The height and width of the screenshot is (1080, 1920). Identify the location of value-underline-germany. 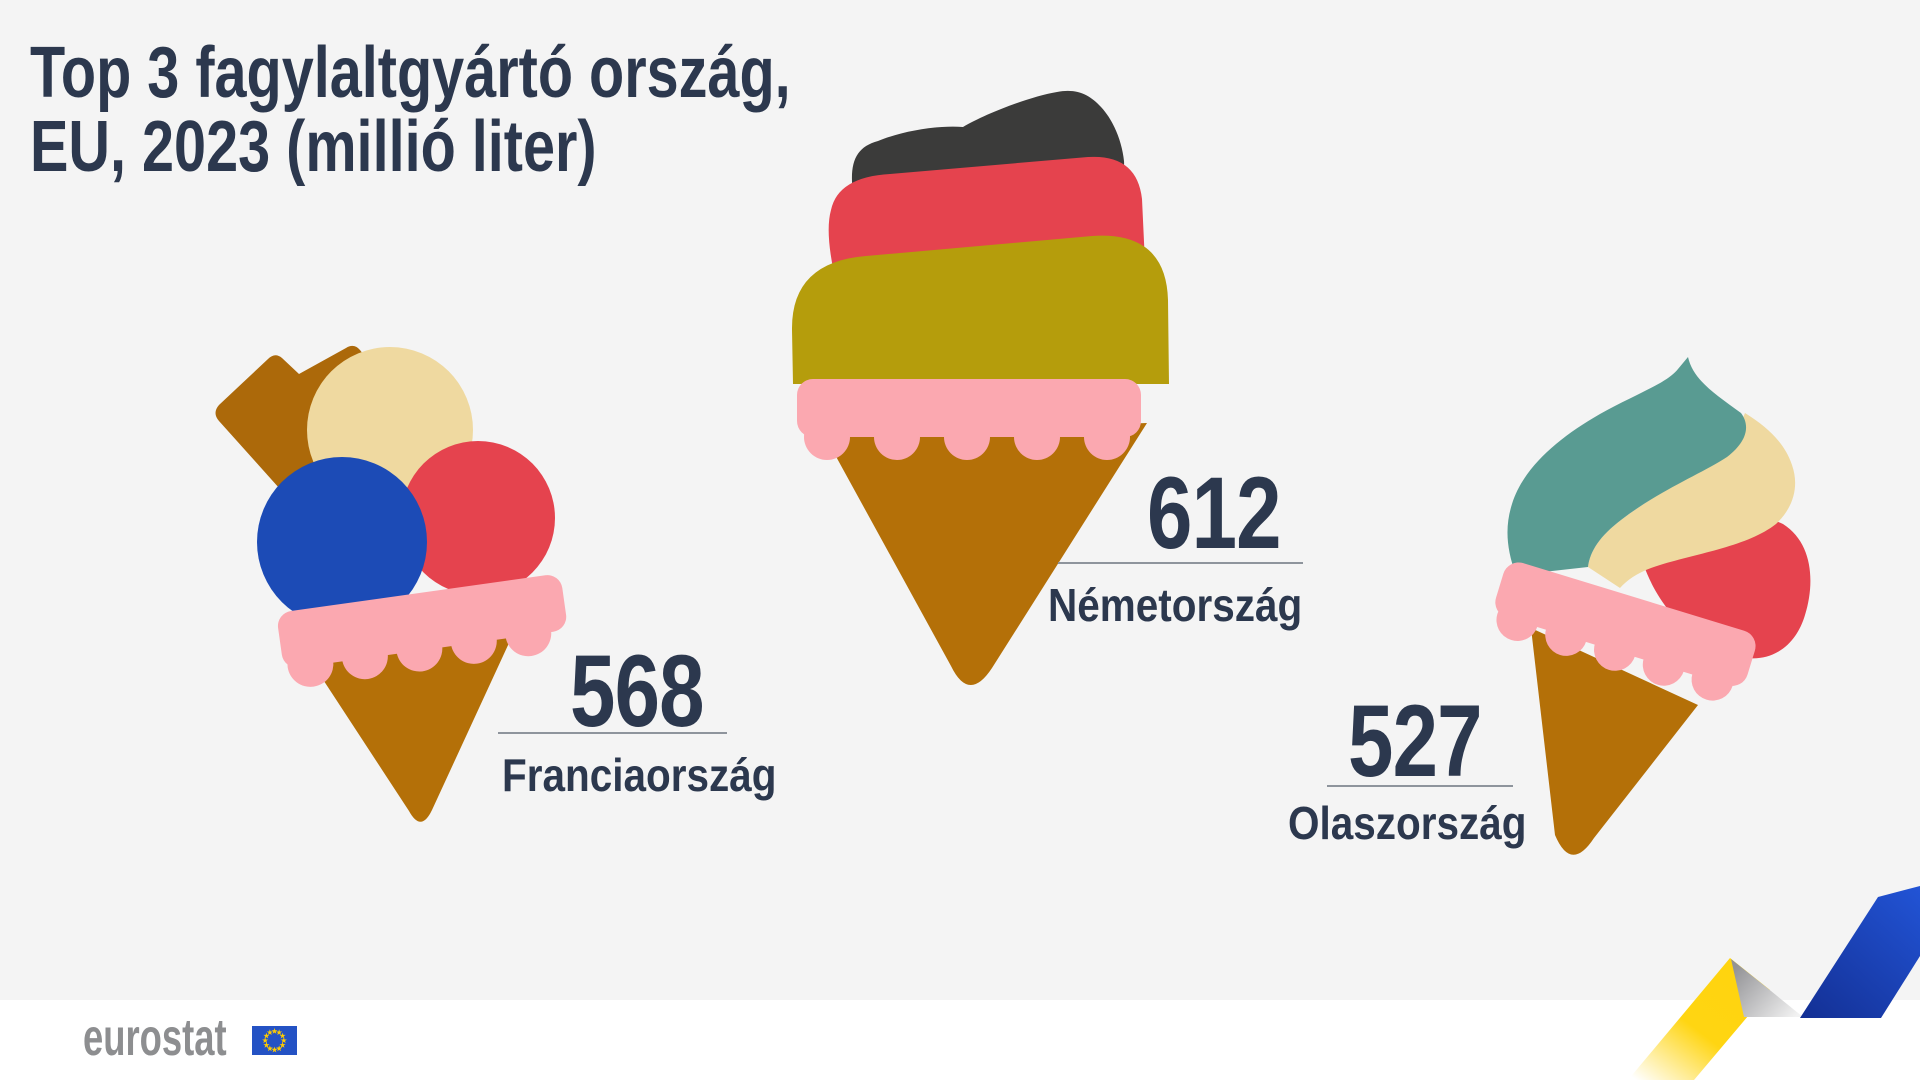
(1180, 563).